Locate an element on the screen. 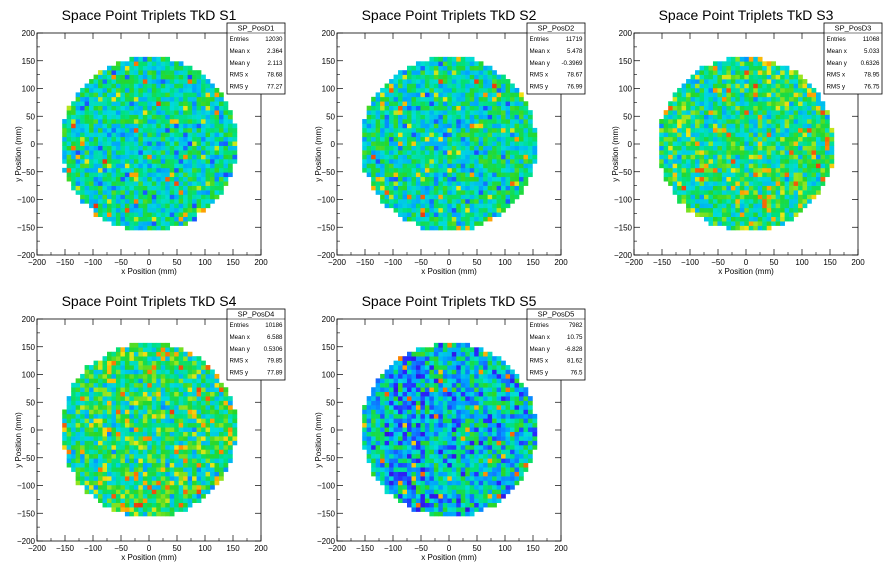 The height and width of the screenshot is (574, 896). y-tick-label: 50 is located at coordinates (30, 116).